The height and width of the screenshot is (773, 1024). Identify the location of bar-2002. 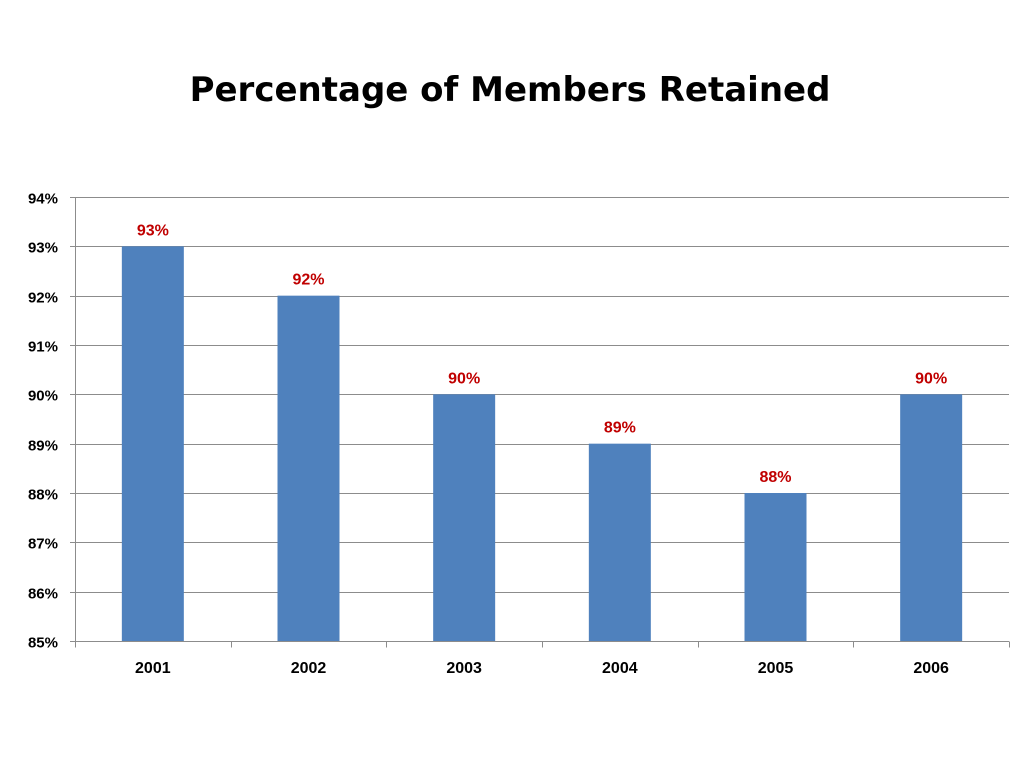
(308, 468).